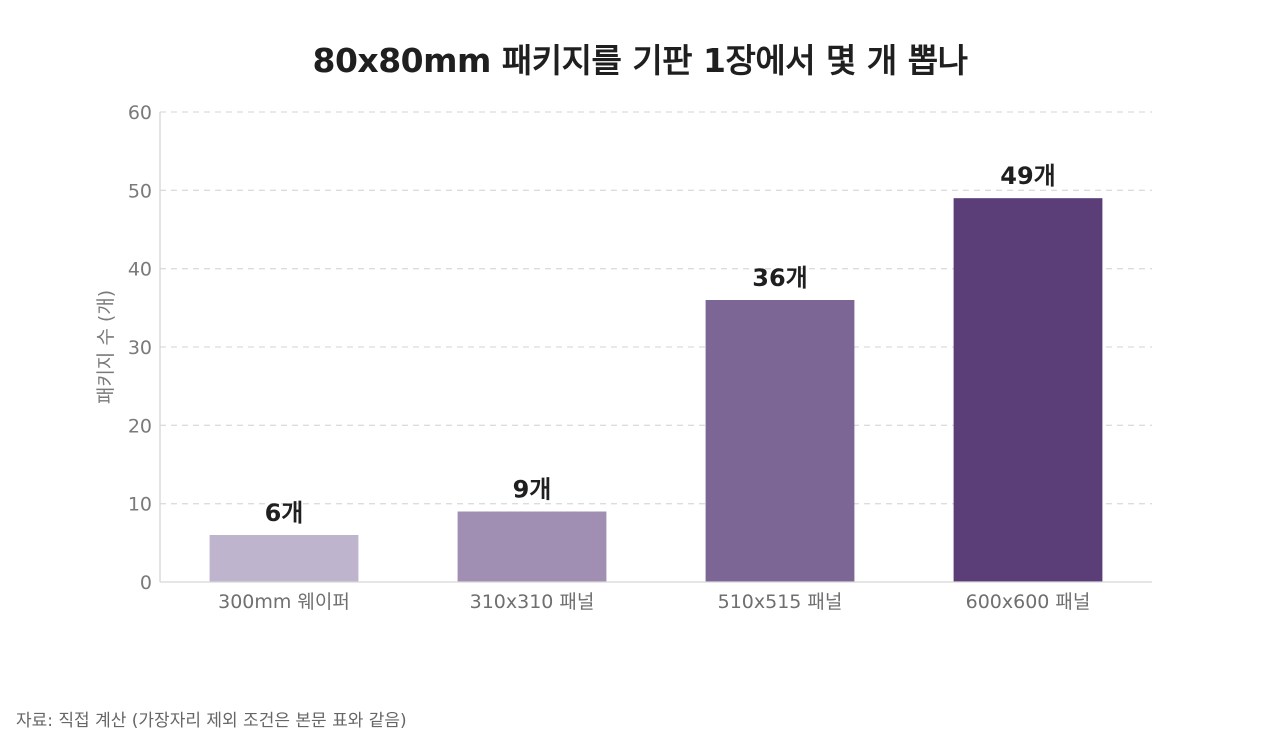 The image size is (1280, 747). I want to click on bar-value-label: 36개, so click(779, 278).